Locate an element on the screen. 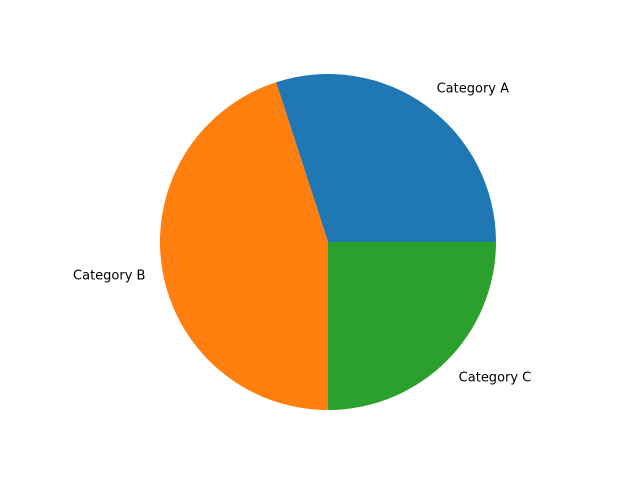 This screenshot has width=640, height=480. pie-slice-category-c is located at coordinates (412, 326).